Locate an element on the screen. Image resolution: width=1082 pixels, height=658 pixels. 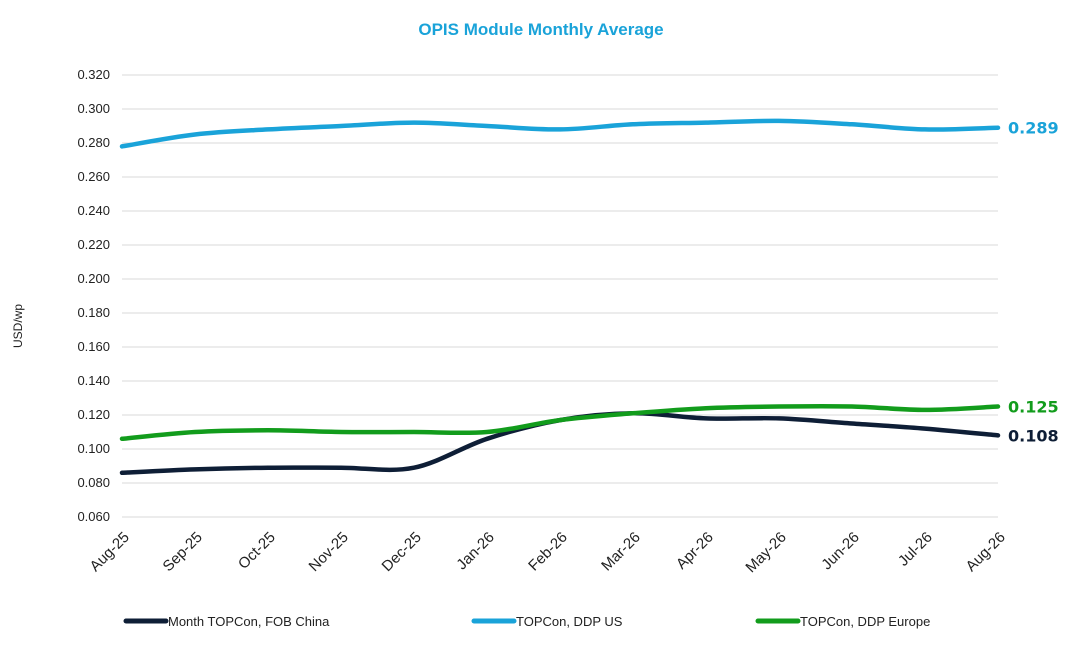
end-value-label: 0.125 is located at coordinates (1033, 407).